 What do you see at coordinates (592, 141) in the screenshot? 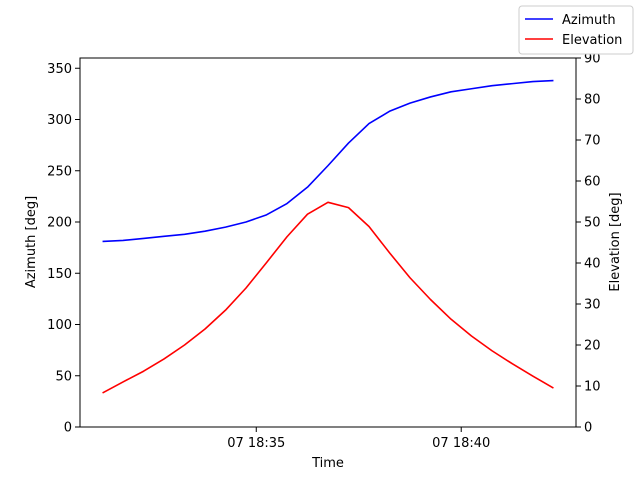
I see `right-tick-label: 70` at bounding box center [592, 141].